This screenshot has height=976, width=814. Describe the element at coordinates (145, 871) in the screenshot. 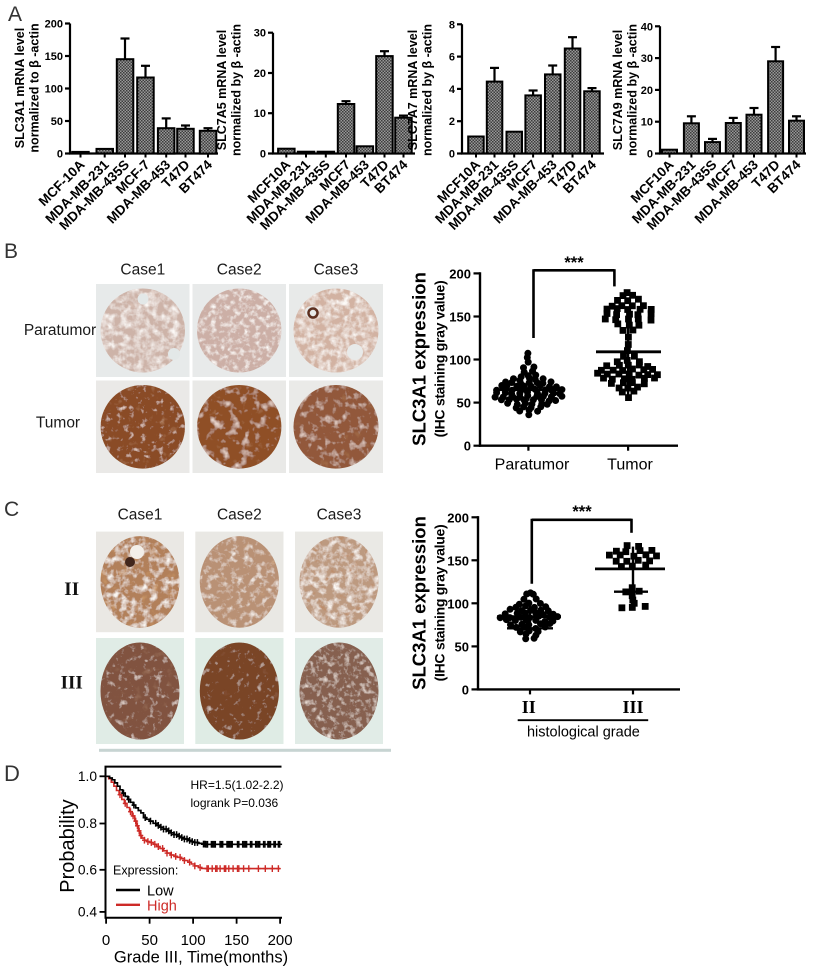

I see `svg-text: Expression:` at that location.